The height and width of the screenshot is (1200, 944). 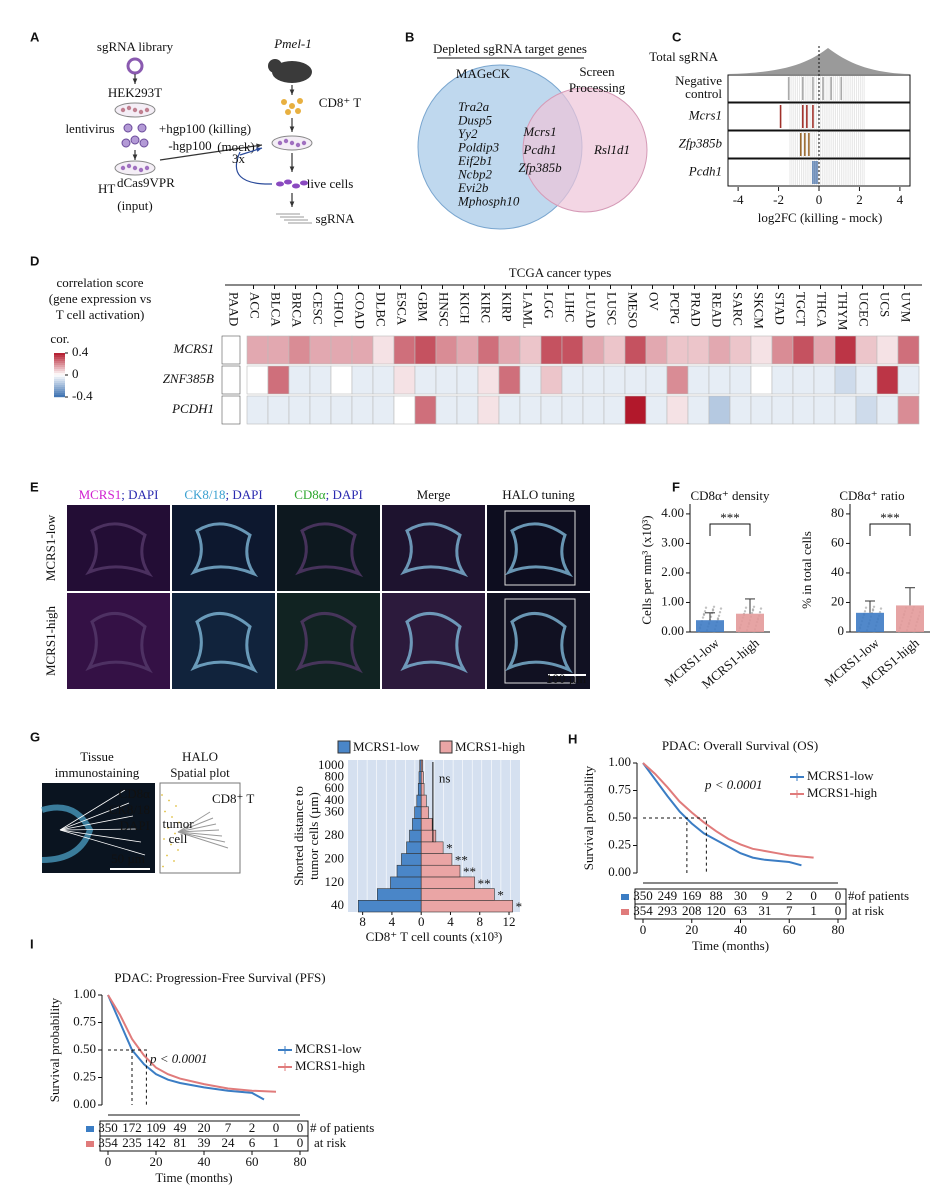 What do you see at coordinates (310, 494) in the screenshot?
I see `header-part: CD8α` at bounding box center [310, 494].